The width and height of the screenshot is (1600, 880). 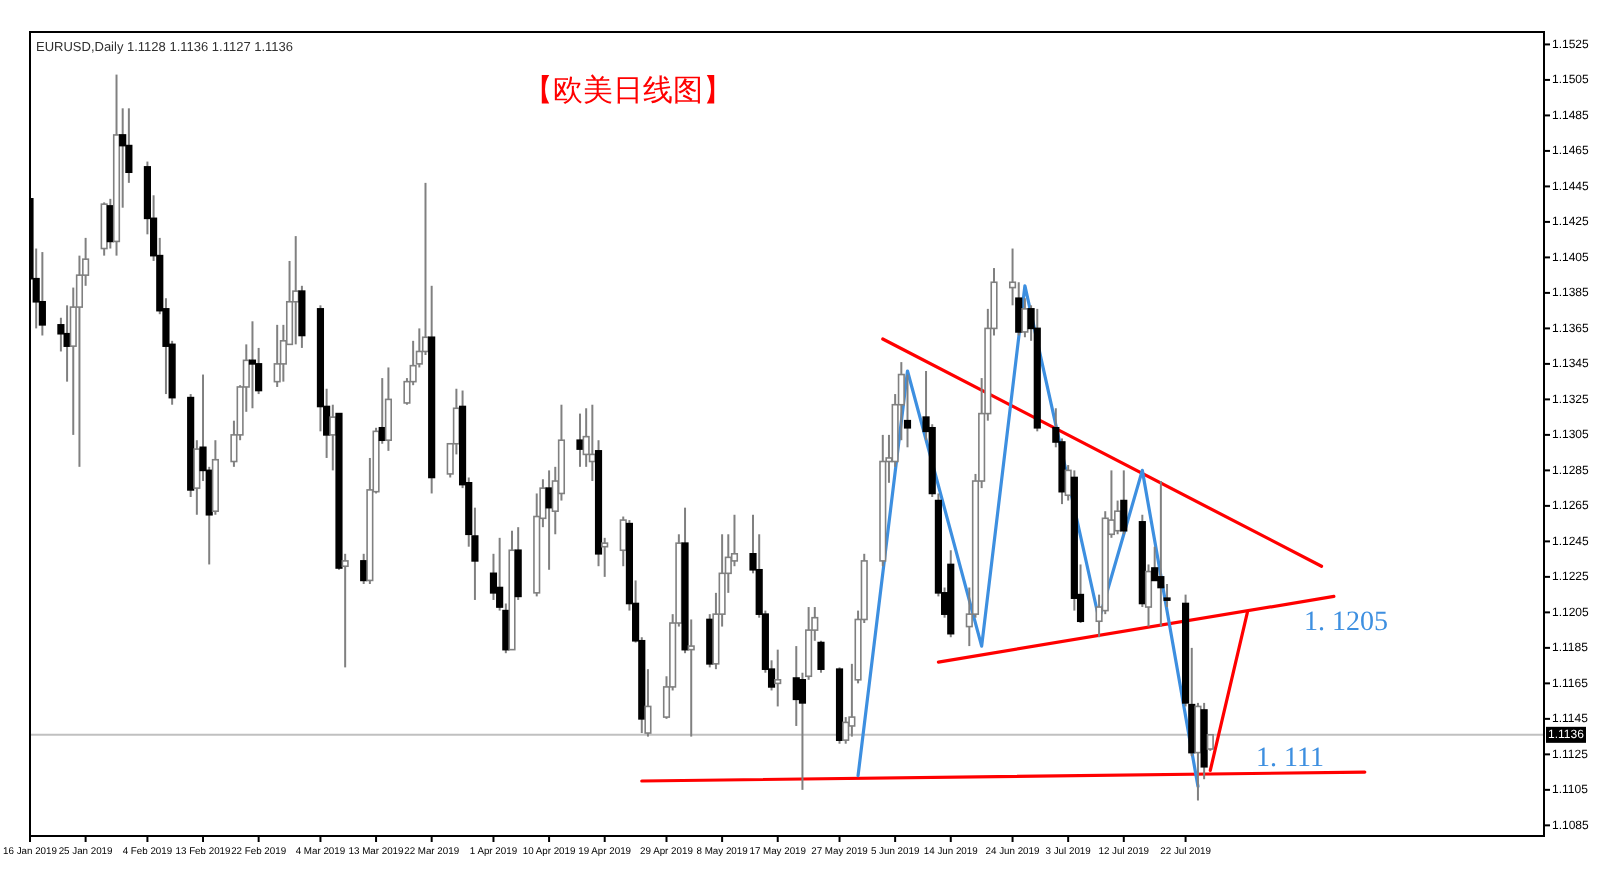 What do you see at coordinates (628, 91) in the screenshot?
I see `text: 【欧美日线图】` at bounding box center [628, 91].